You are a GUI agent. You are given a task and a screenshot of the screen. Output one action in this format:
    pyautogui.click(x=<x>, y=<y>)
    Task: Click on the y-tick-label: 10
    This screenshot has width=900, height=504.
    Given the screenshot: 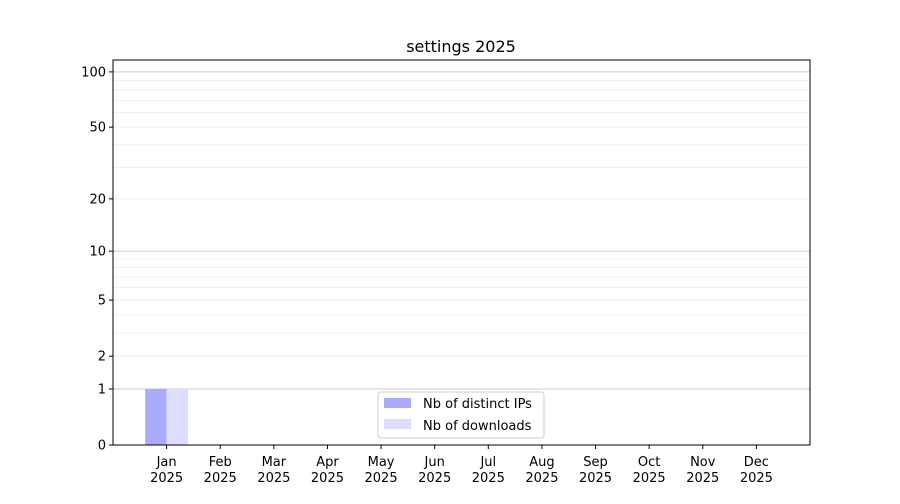 What is the action you would take?
    pyautogui.click(x=97, y=252)
    